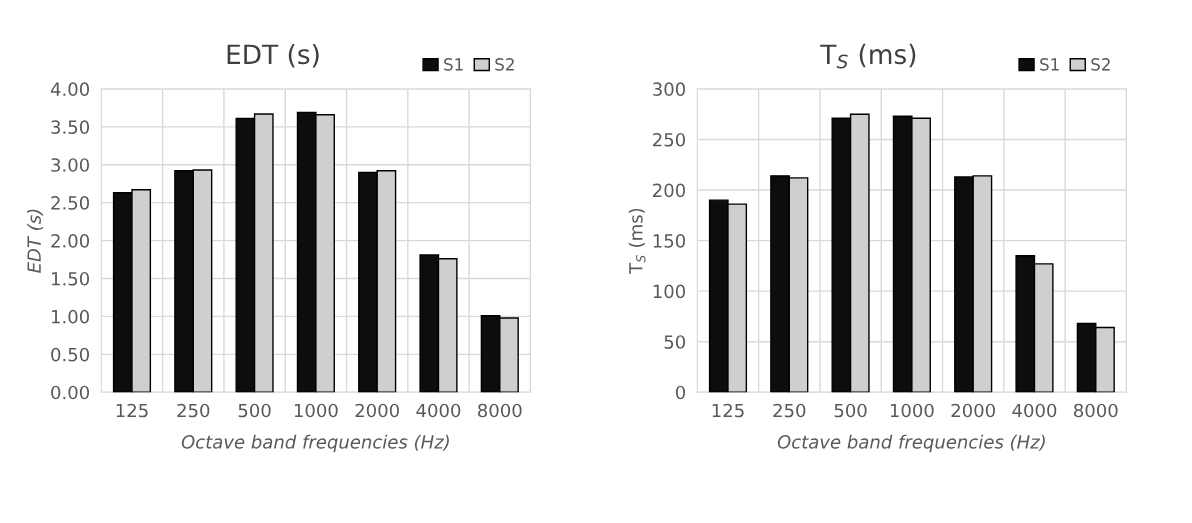  I want to click on y-tick-label: 2.50, so click(70, 203).